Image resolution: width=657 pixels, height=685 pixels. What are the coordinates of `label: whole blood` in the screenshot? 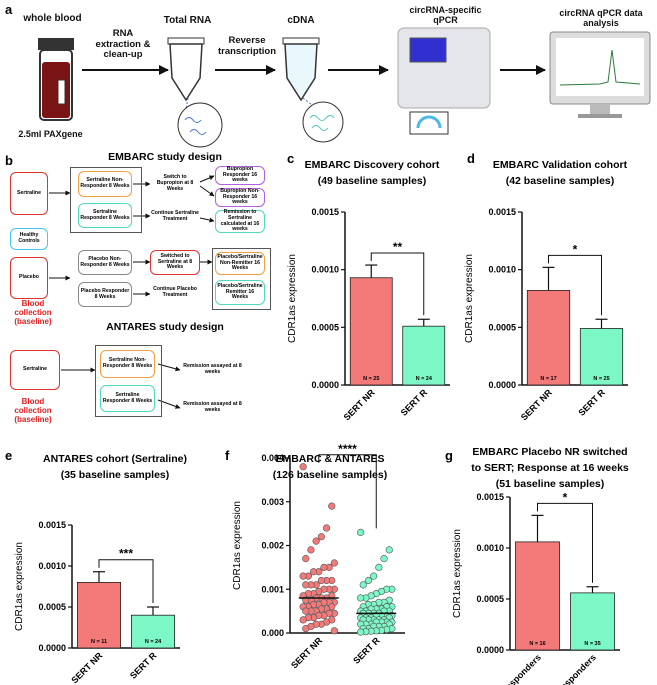 It's located at (52, 19).